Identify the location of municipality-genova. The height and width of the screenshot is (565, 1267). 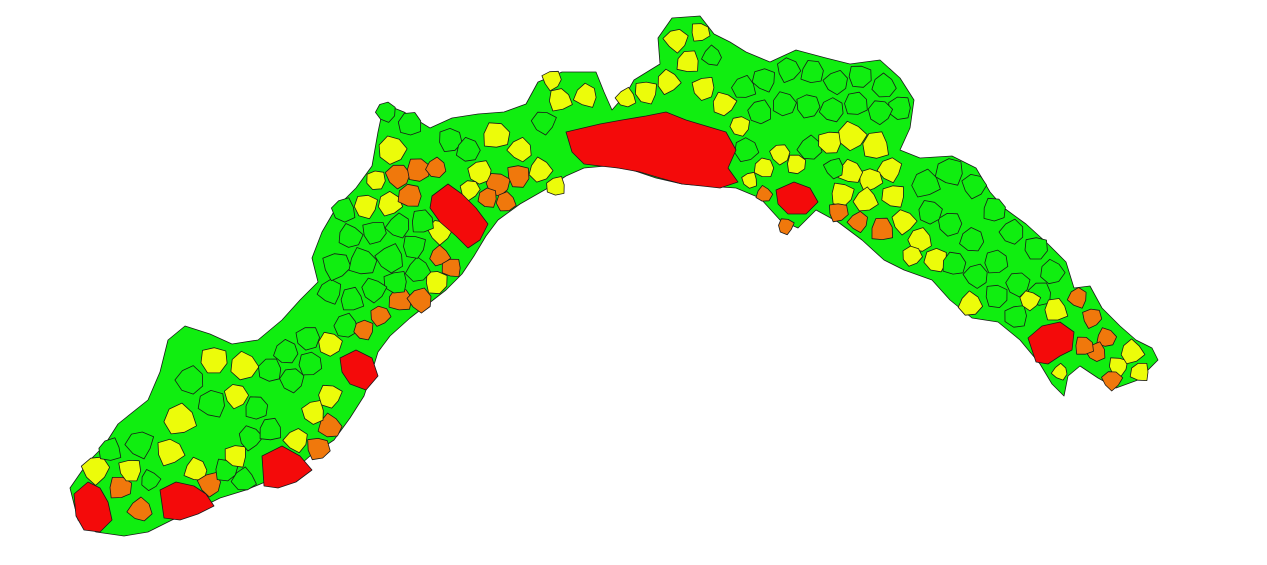
(652, 150).